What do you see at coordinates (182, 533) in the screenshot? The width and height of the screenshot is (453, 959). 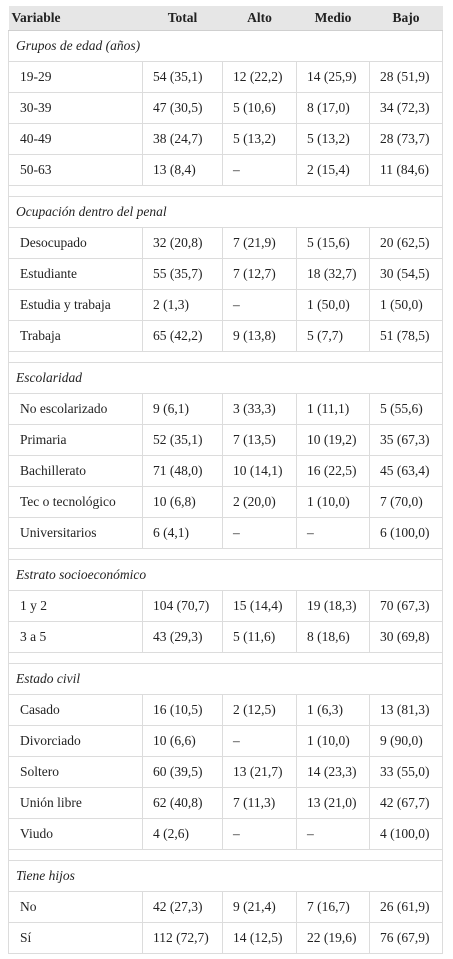 I see `cell: 6 (4,1)` at bounding box center [182, 533].